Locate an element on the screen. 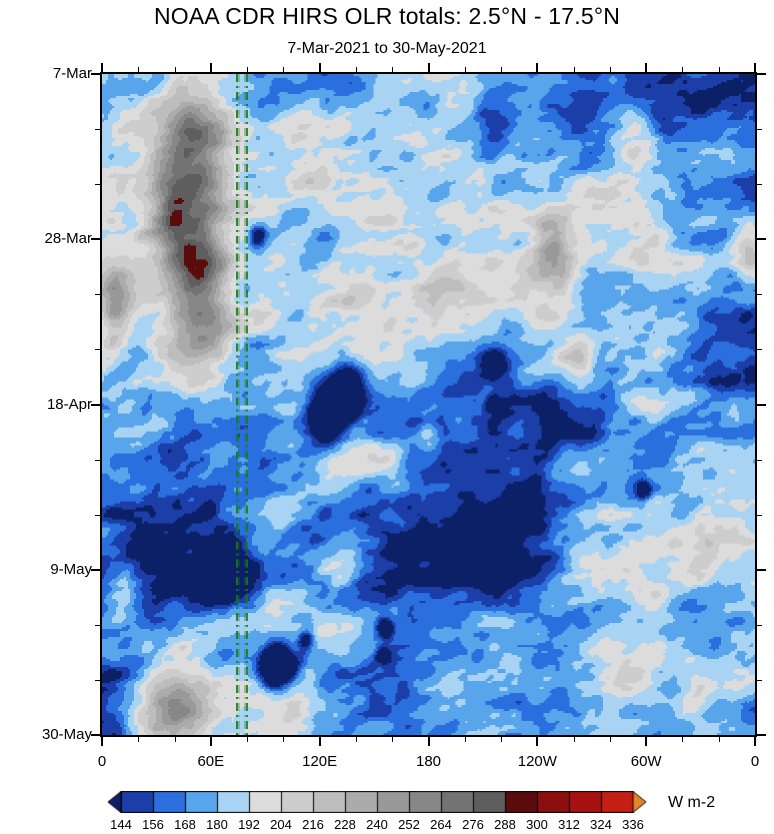  colorbar-tick-label: 240 is located at coordinates (377, 824).